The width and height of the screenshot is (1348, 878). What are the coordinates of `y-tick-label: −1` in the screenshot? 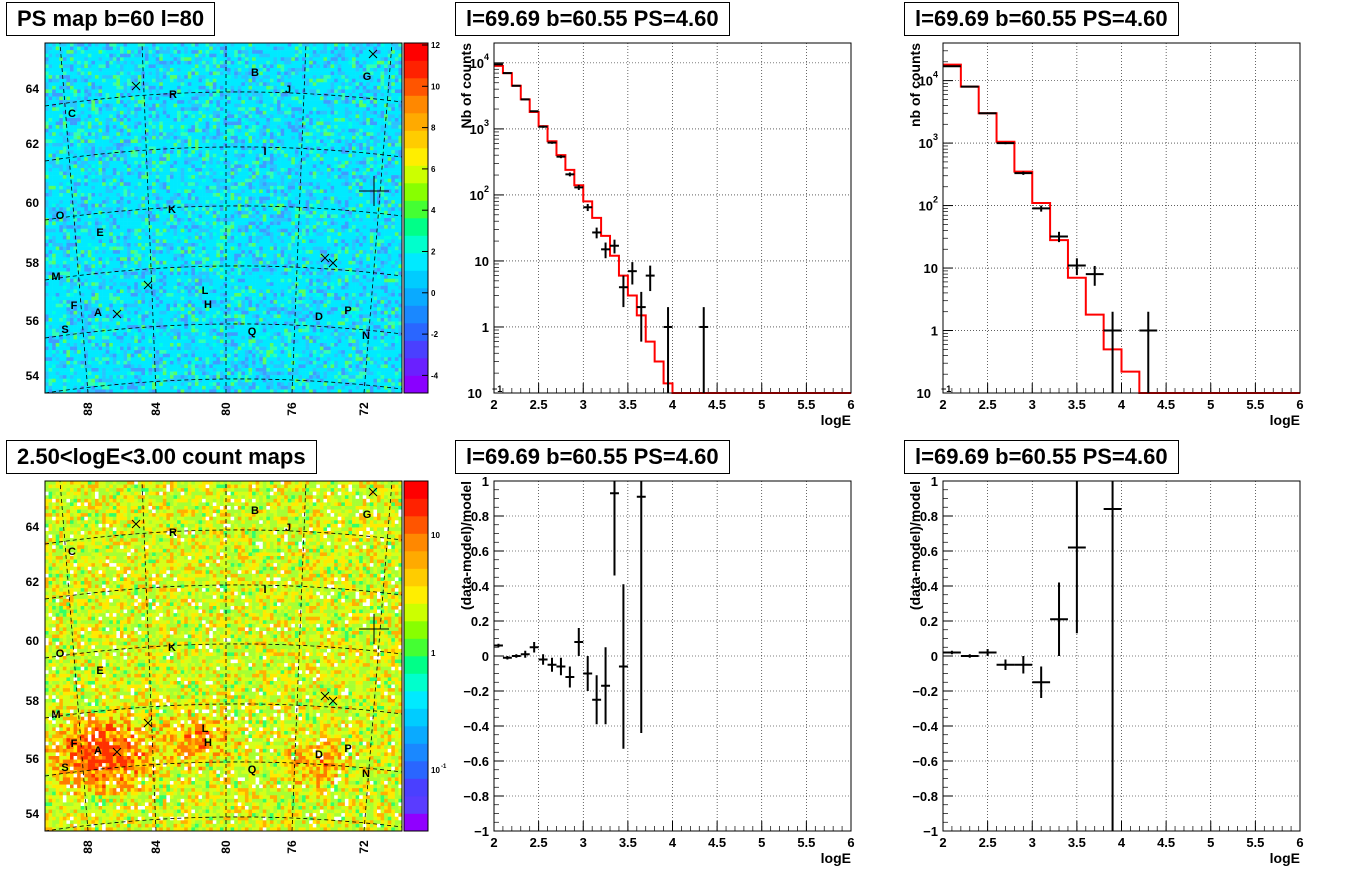 It's located at (930, 831).